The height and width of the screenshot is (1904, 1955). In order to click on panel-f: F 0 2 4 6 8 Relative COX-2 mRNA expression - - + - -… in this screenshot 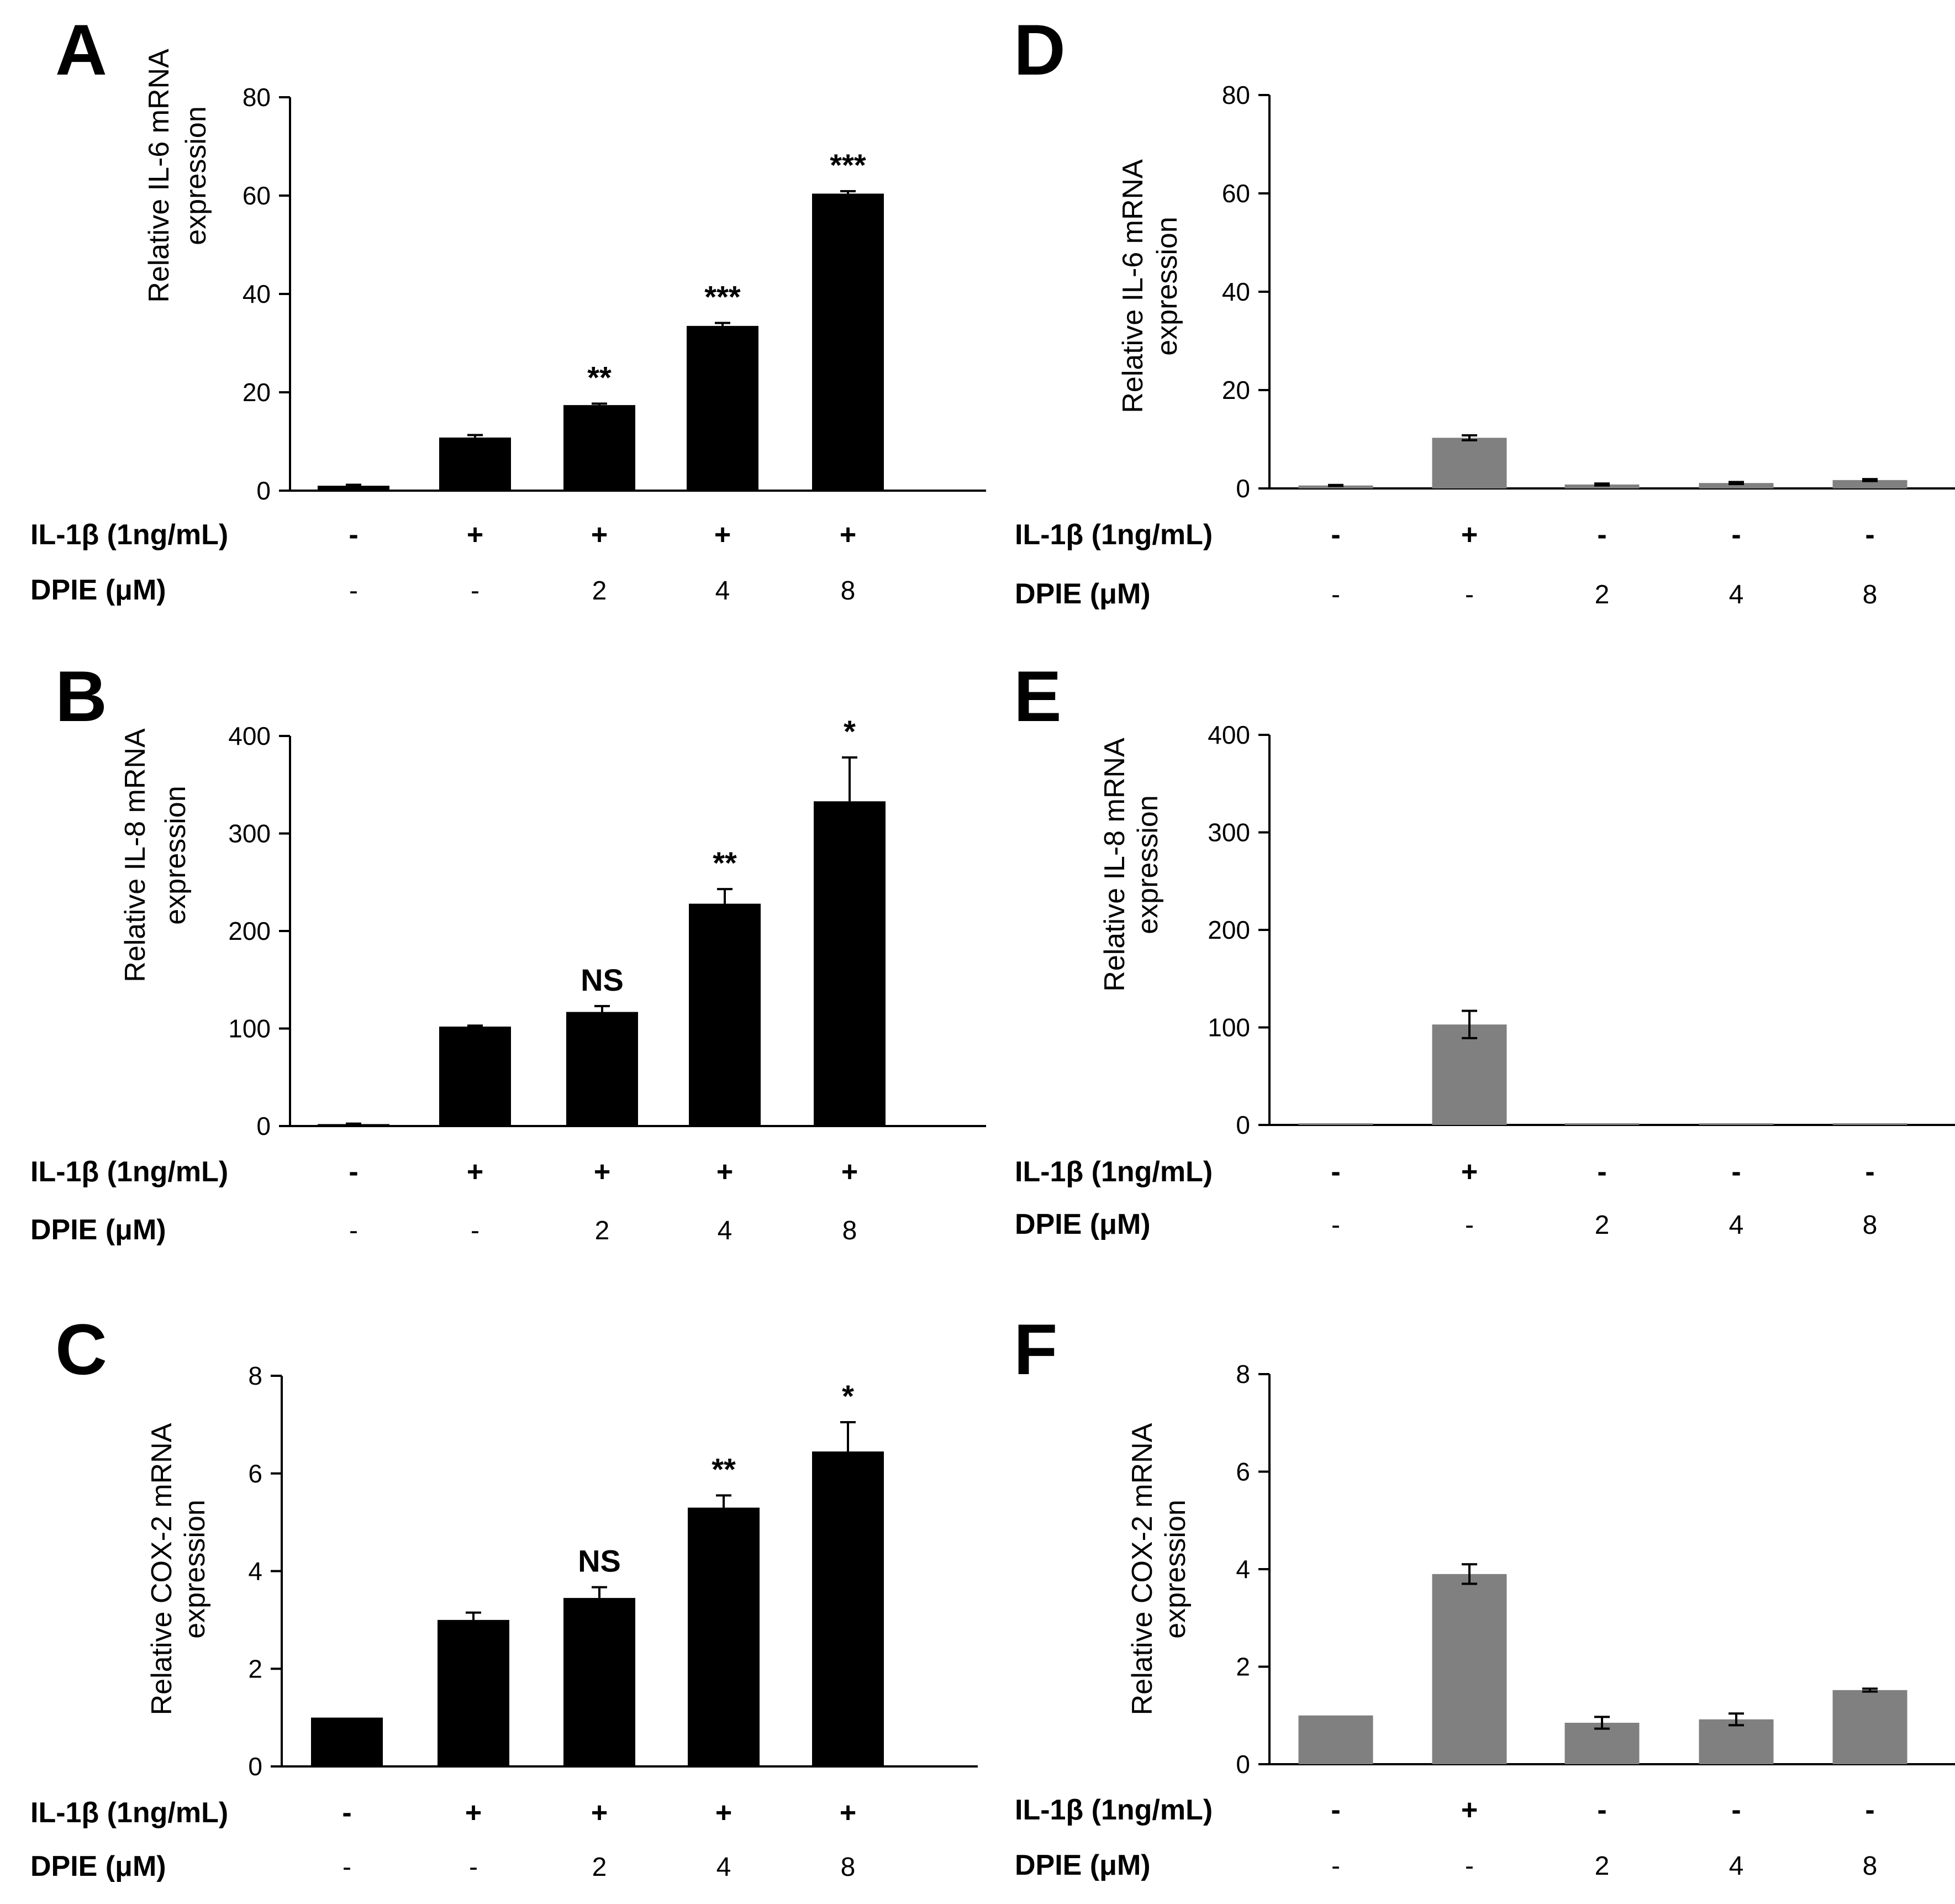, I will do `click(1484, 1595)`.